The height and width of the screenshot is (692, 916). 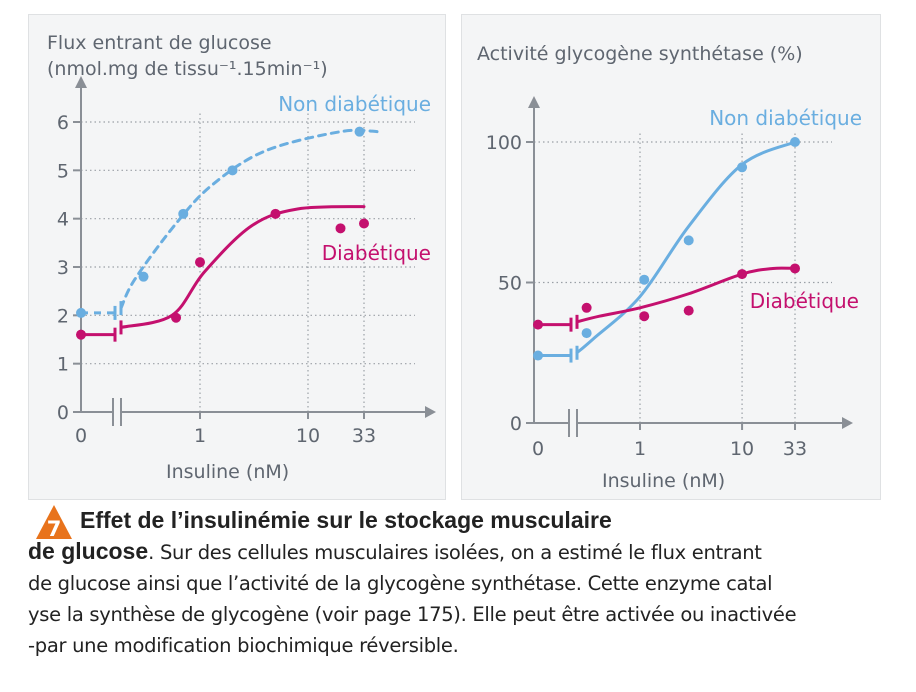 I want to click on figure-number: 7, so click(x=54, y=529).